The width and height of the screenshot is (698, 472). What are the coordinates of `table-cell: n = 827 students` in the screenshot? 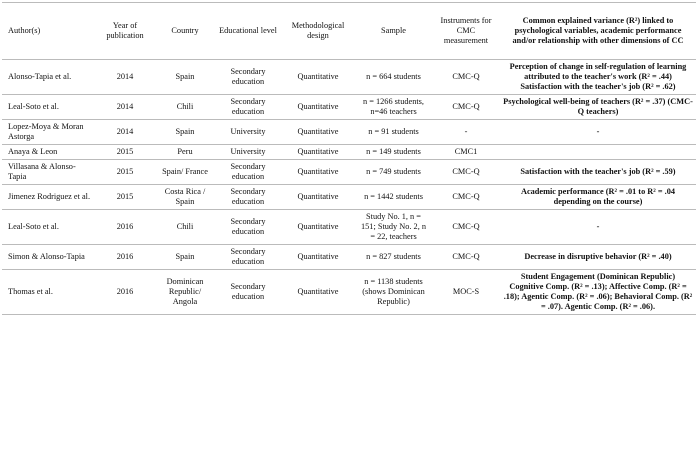 It's located at (393, 257).